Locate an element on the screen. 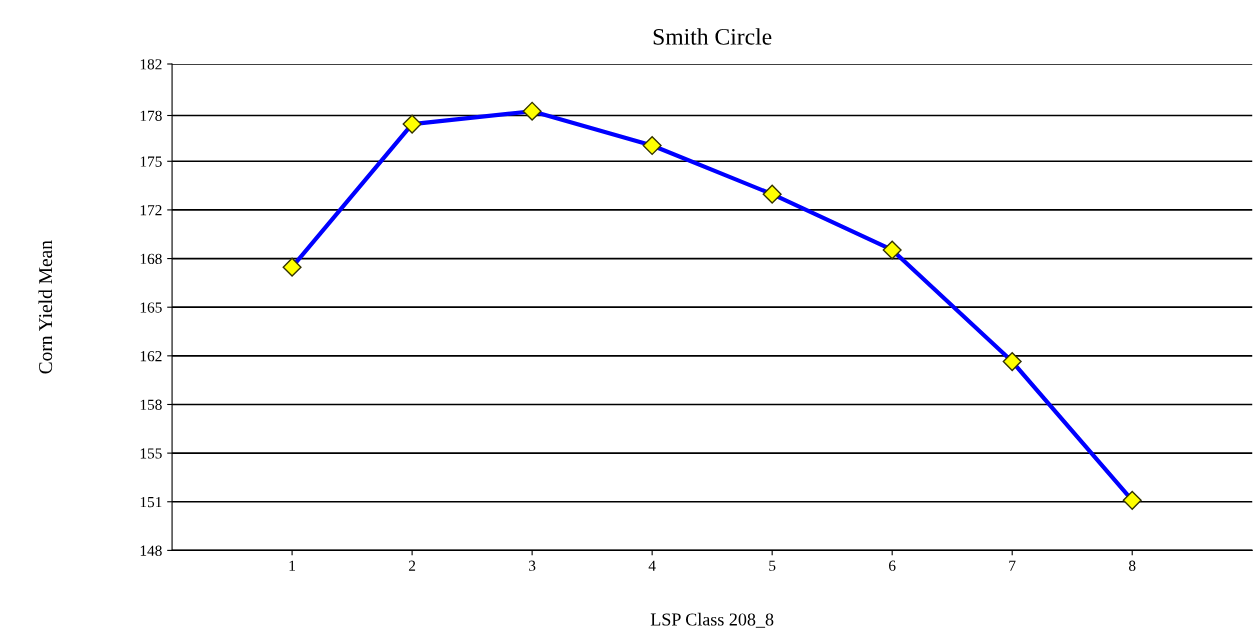  y-tick-label: 178 is located at coordinates (151, 115).